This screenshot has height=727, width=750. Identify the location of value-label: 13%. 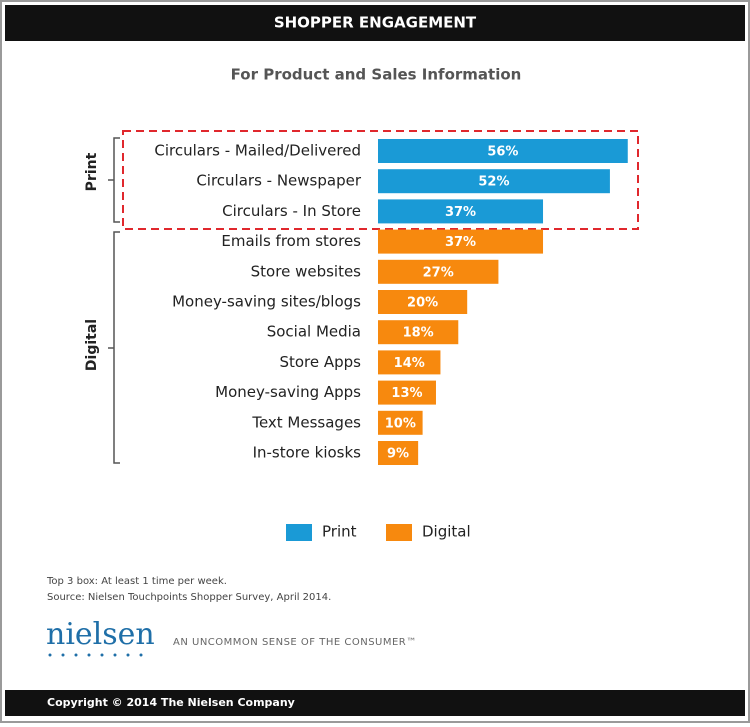
(406, 393).